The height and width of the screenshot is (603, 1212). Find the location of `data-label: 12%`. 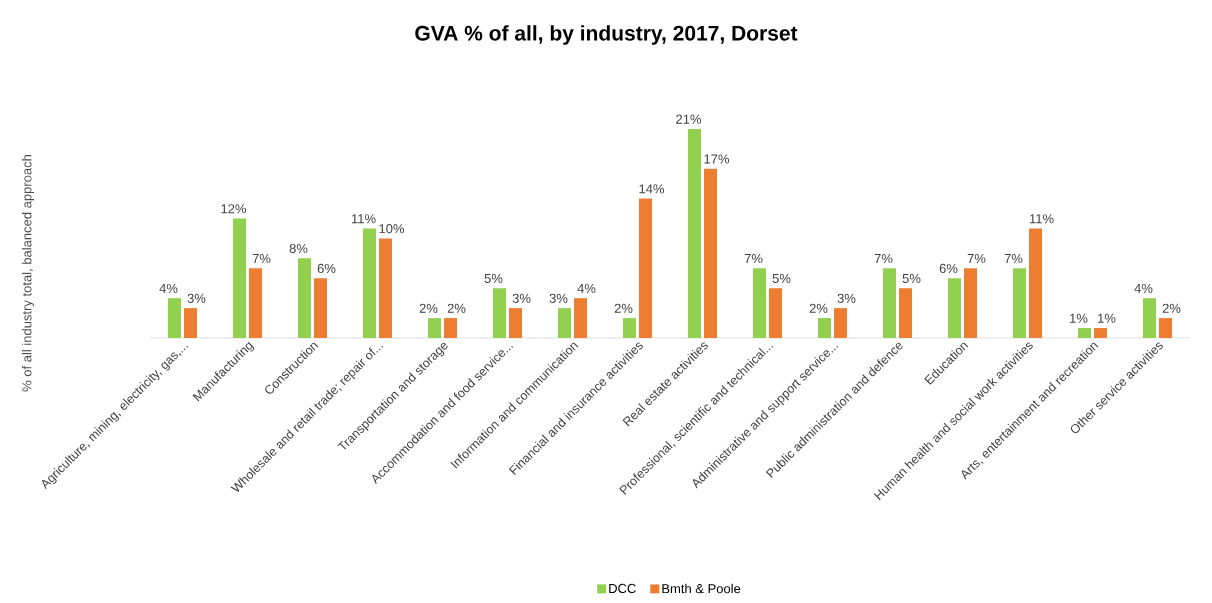

data-label: 12% is located at coordinates (234, 209).